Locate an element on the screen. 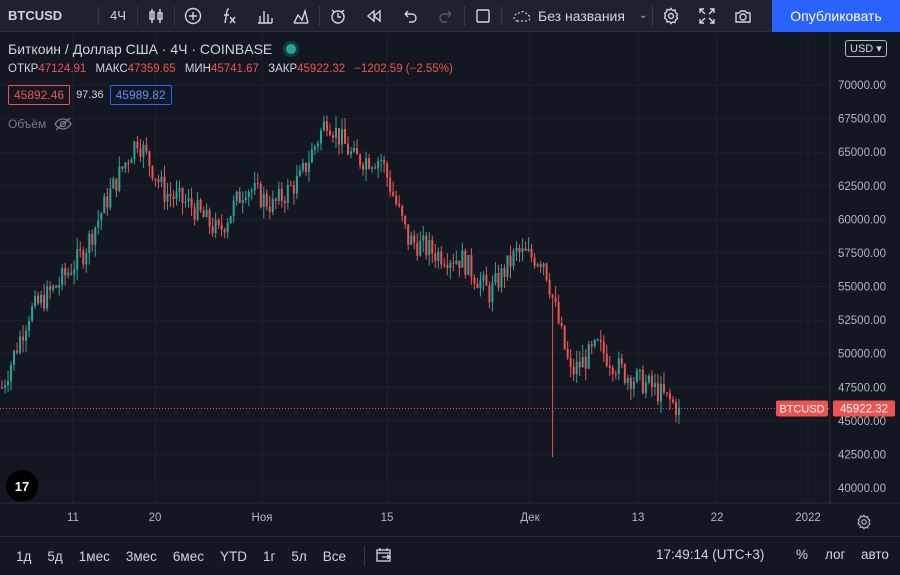  templates-icon is located at coordinates (301, 16).